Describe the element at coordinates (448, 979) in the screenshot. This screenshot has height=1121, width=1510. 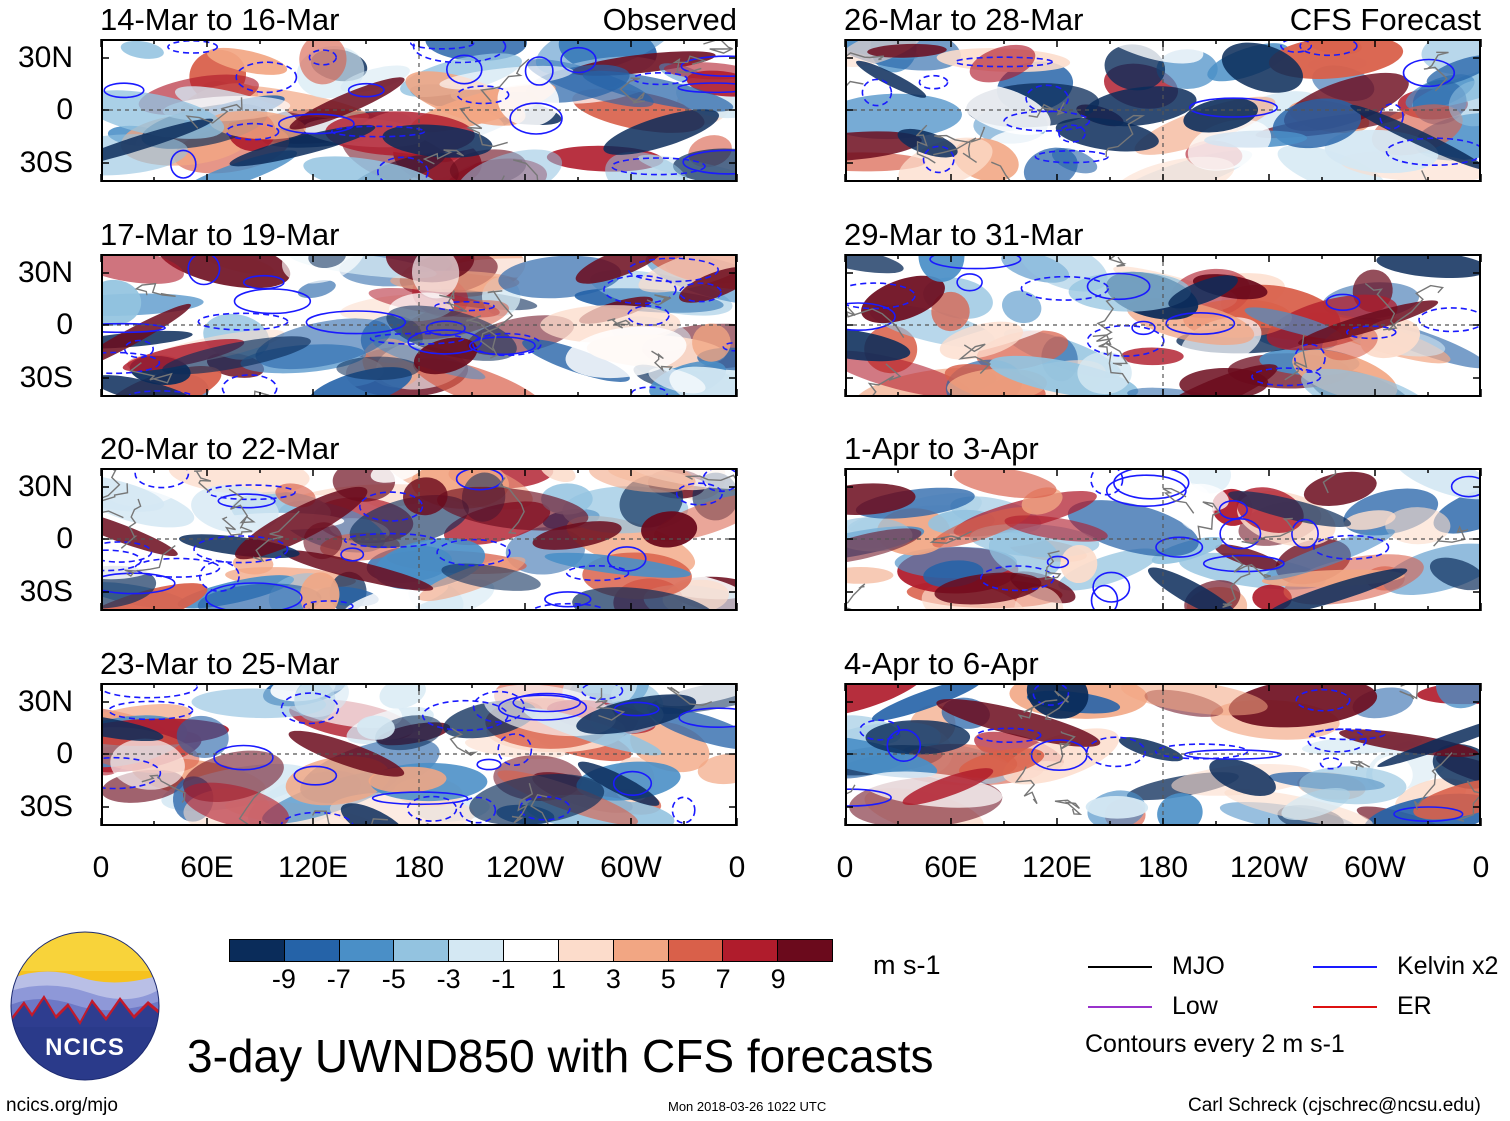
I see `colorbar-tick-label: -3` at that location.